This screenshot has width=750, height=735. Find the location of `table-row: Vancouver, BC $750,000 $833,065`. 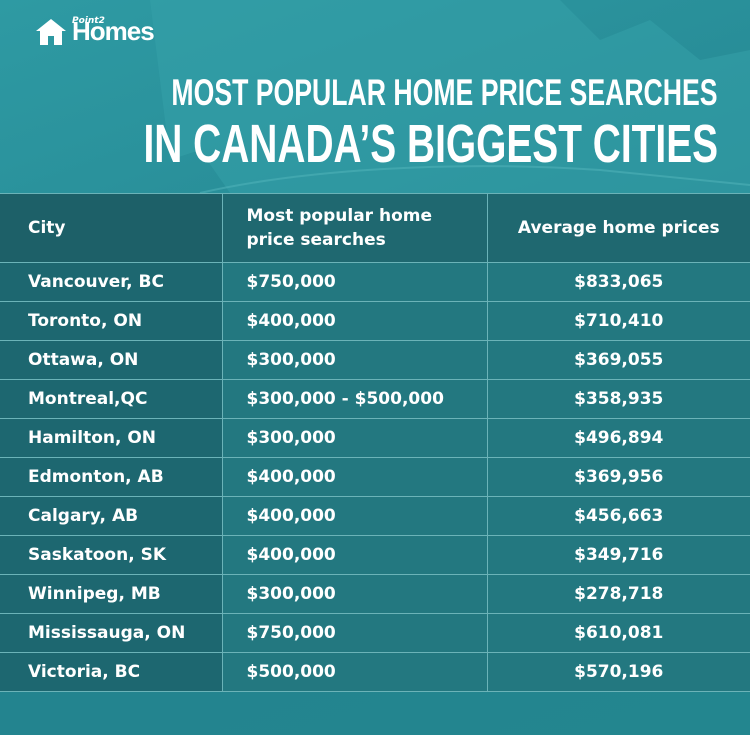

table-row: Vancouver, BC $750,000 $833,065 is located at coordinates (375, 282).